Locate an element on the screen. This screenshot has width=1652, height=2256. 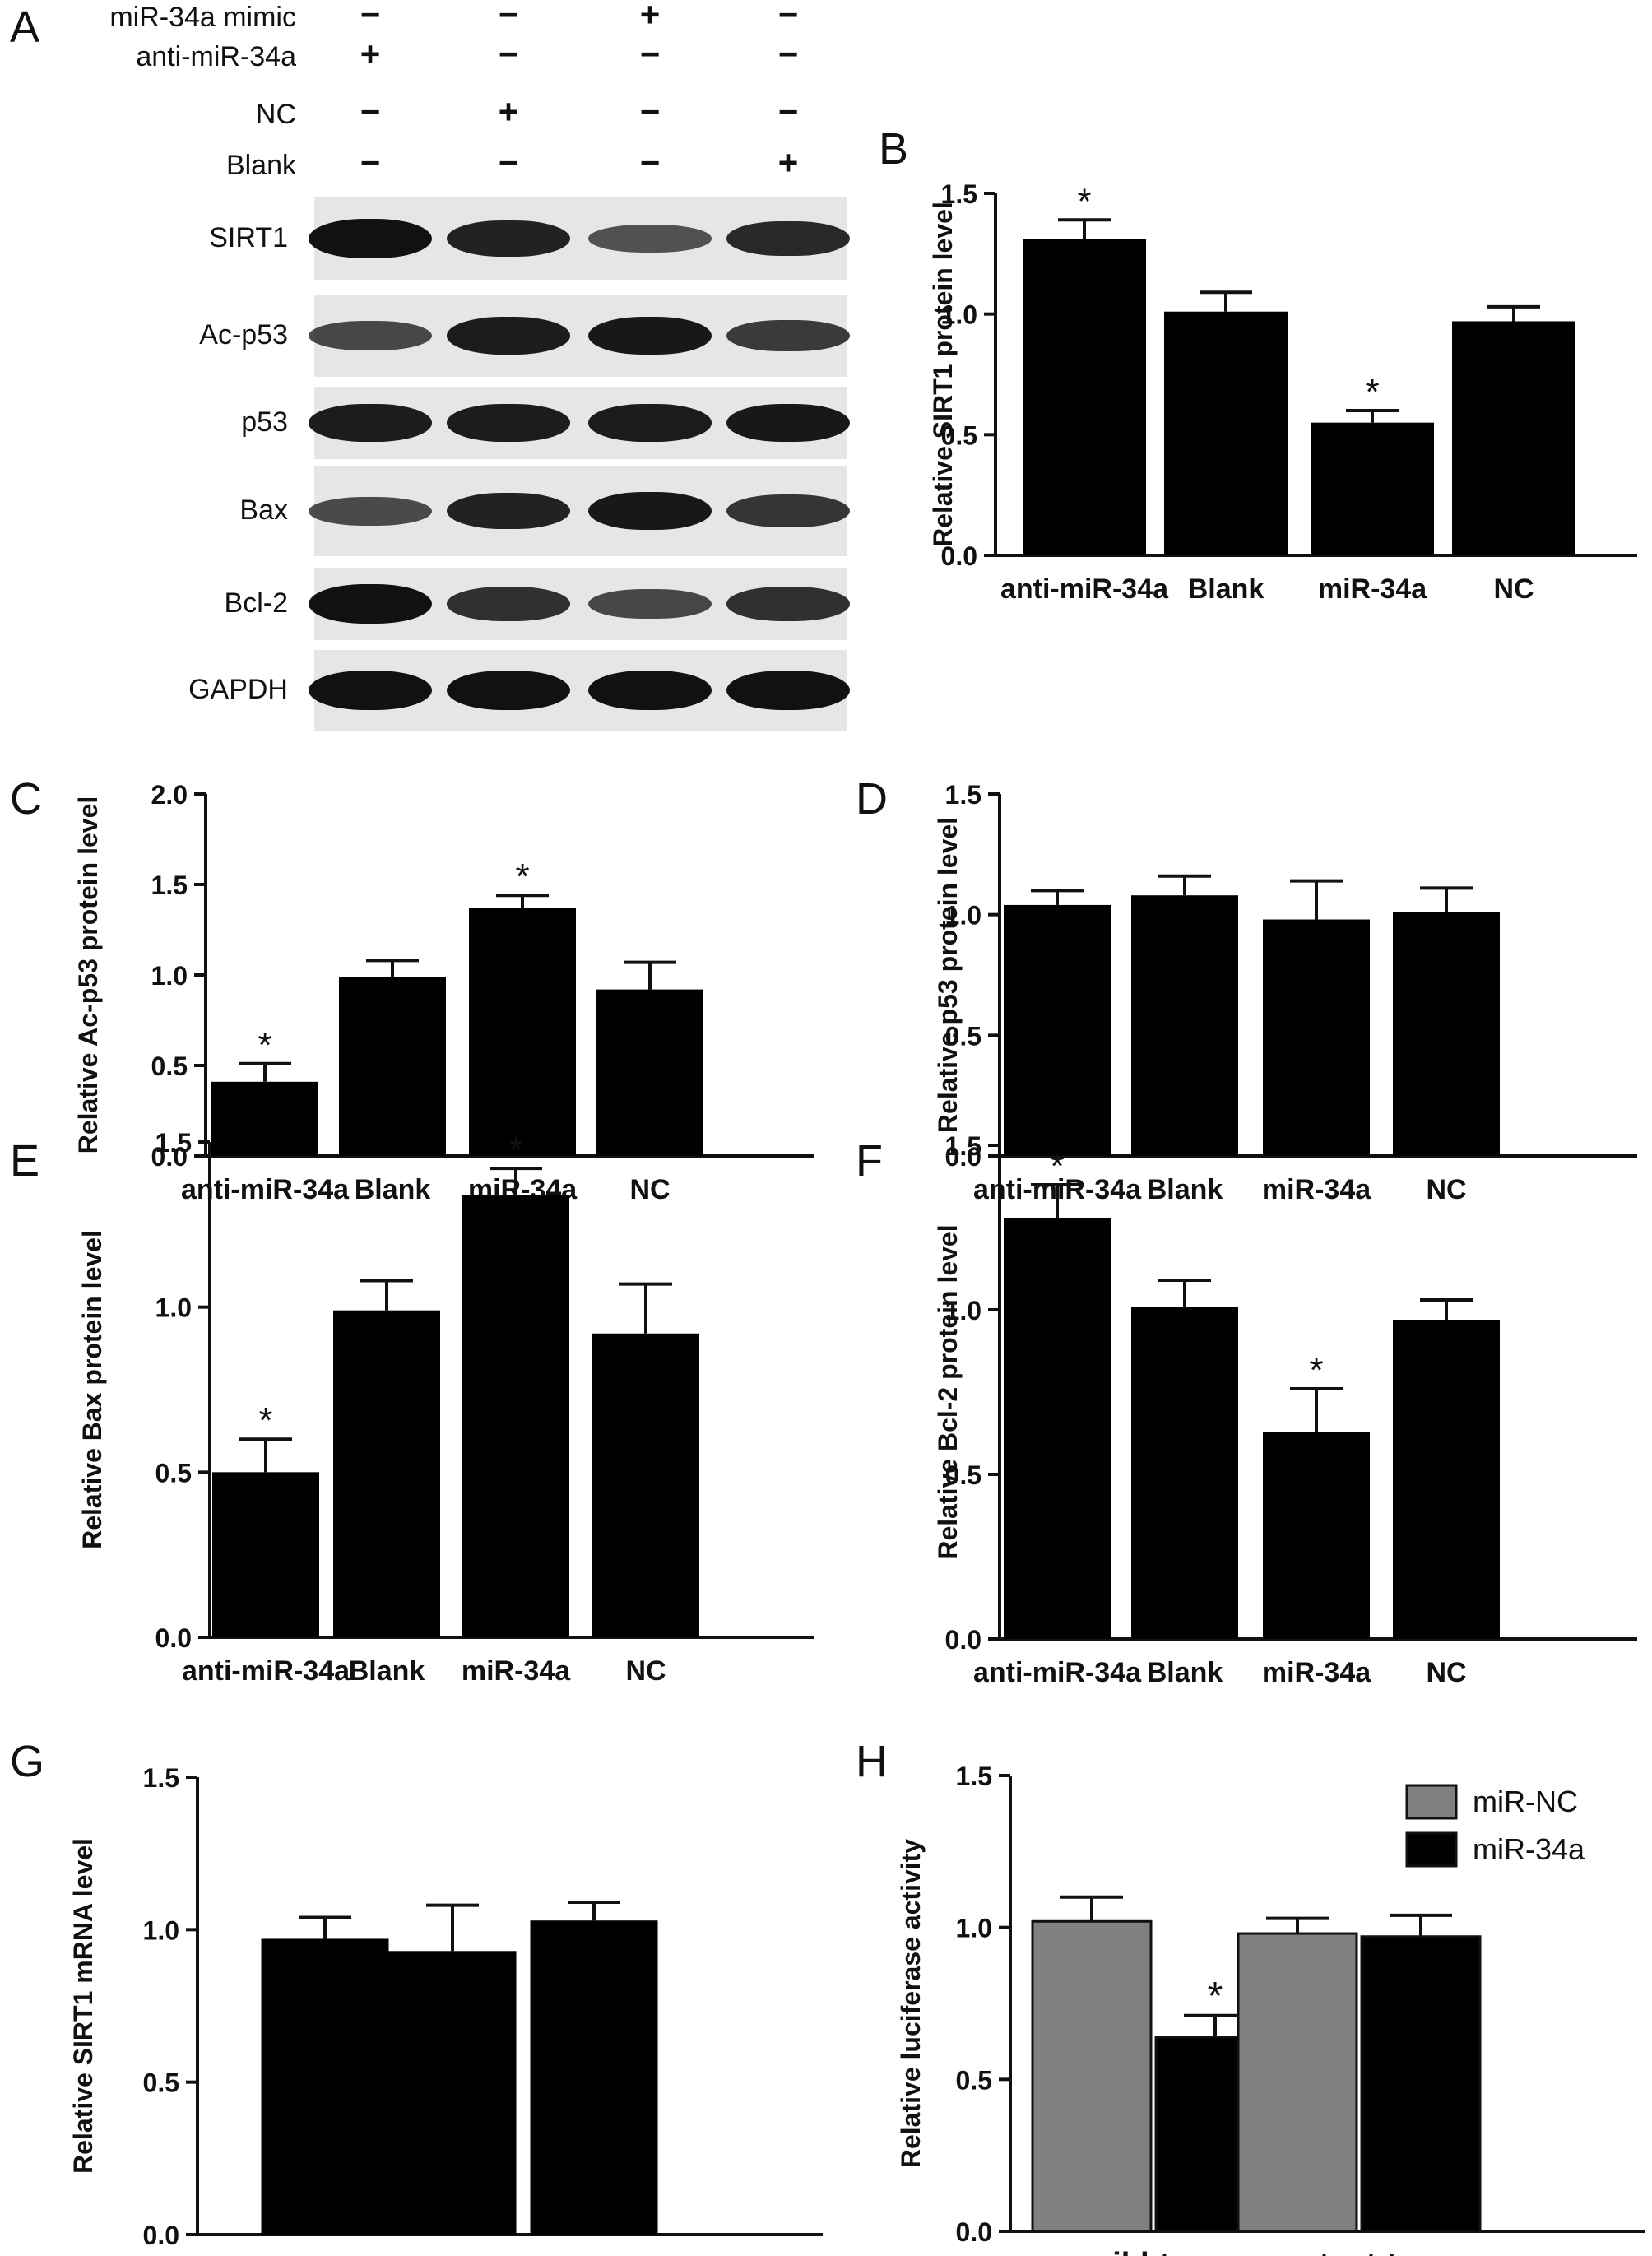
panel-letter-b: B is located at coordinates (894, 149).